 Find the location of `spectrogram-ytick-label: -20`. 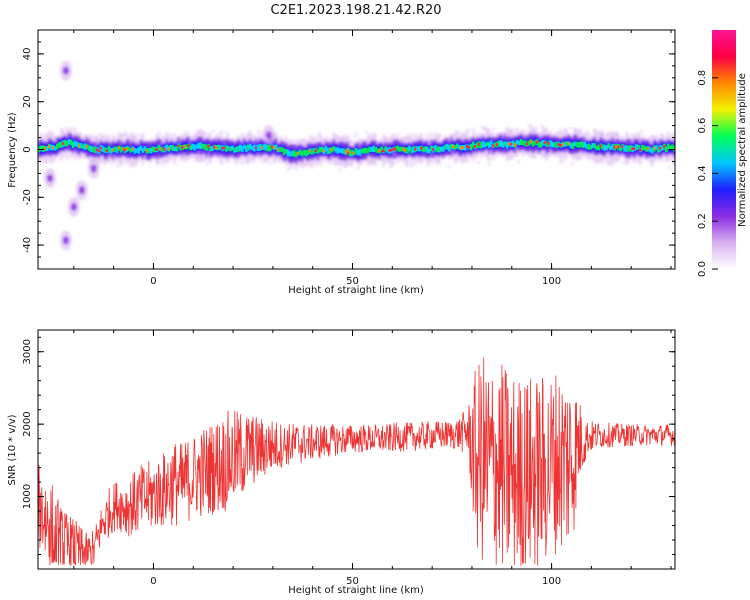

spectrogram-ytick-label: -20 is located at coordinates (27, 197).